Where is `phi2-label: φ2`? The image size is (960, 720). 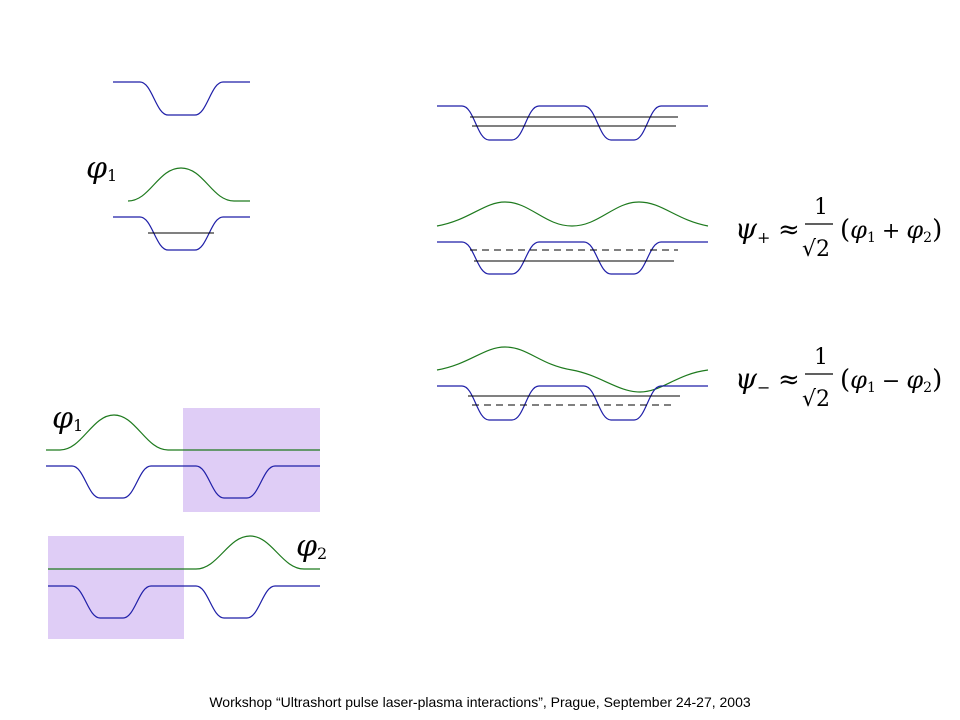 phi2-label: φ2 is located at coordinates (311, 546).